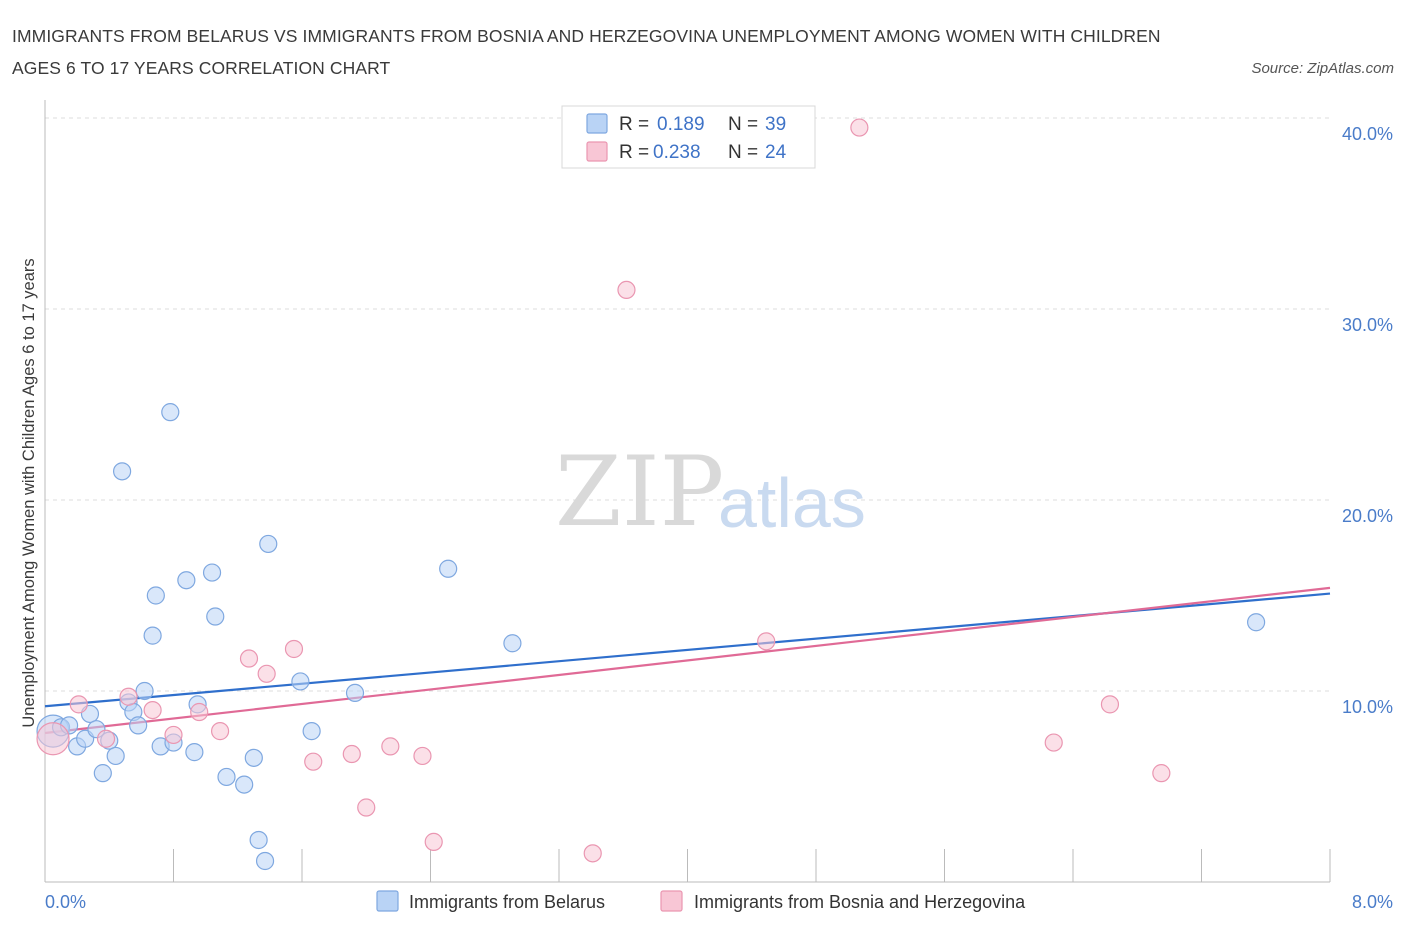 The height and width of the screenshot is (930, 1406). Describe the element at coordinates (597, 151) in the screenshot. I see `legend-swatch-bosnia` at that location.